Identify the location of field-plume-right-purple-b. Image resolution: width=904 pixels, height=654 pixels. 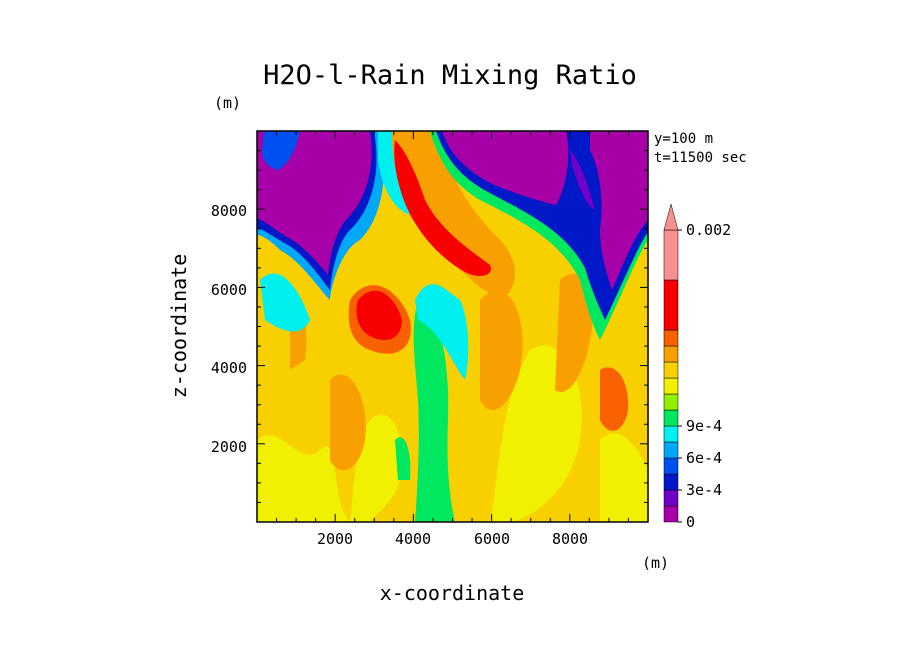
(619, 210).